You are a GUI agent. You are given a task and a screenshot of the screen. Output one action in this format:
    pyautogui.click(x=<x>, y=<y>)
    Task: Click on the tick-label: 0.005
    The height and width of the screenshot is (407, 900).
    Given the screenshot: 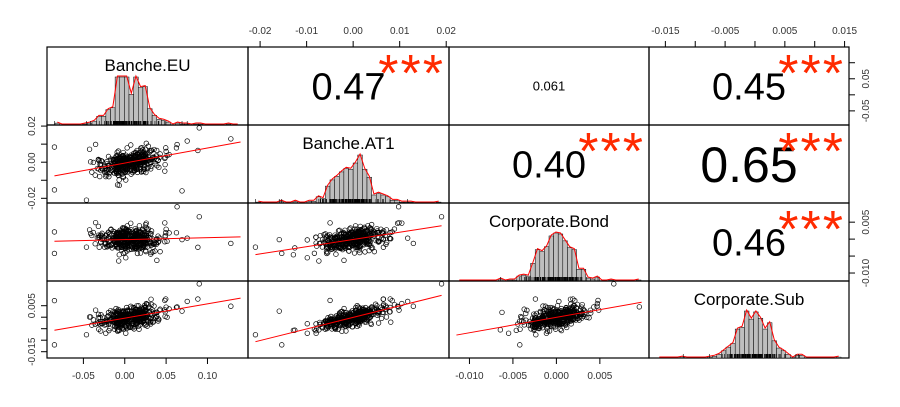 What is the action you would take?
    pyautogui.click(x=599, y=376)
    